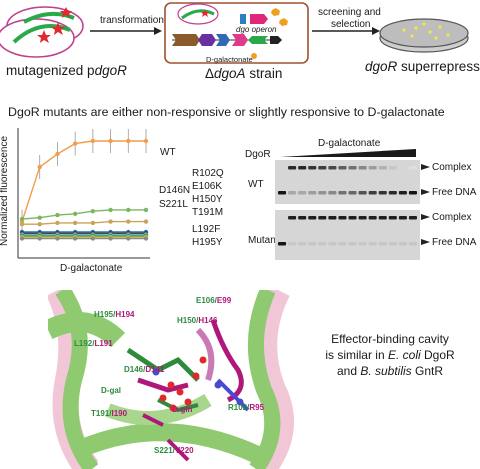  Describe the element at coordinates (234, 33) in the screenshot. I see `workflow-graphics` at that location.